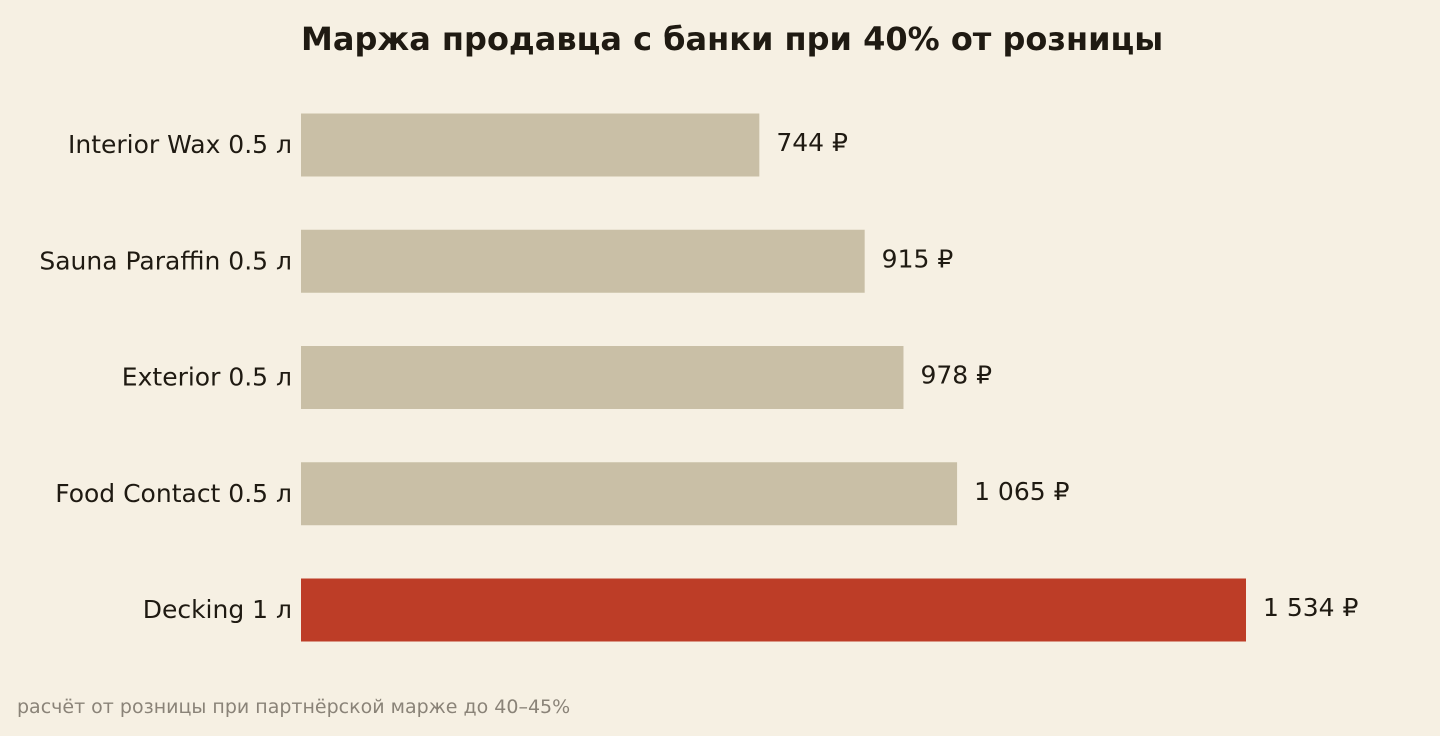 The image size is (1440, 736). I want to click on category-label-1: Sauna Paraffin 0.5 л, so click(165, 260).